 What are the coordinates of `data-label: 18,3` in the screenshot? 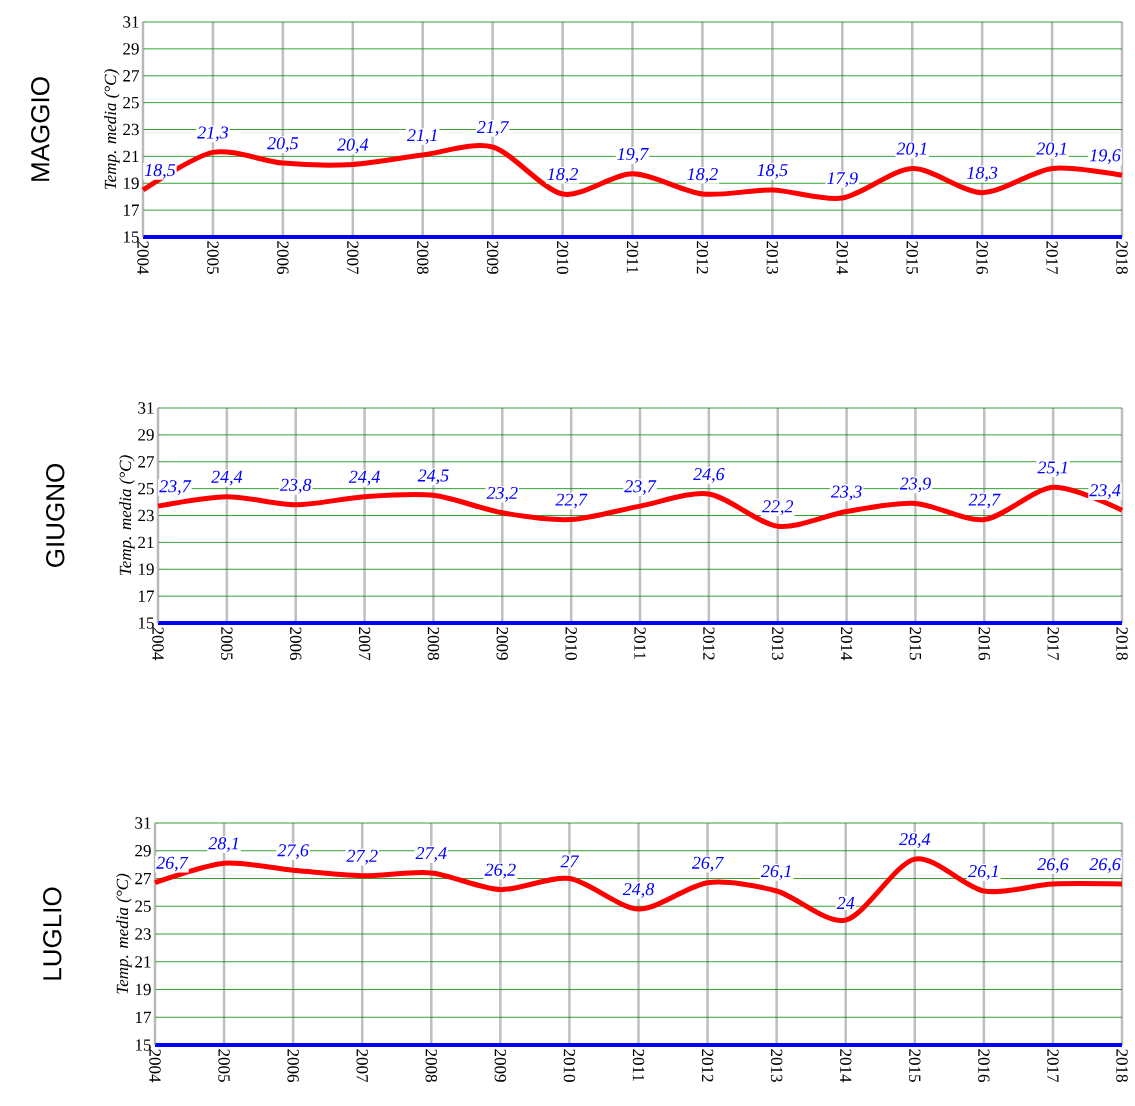 It's located at (982, 174).